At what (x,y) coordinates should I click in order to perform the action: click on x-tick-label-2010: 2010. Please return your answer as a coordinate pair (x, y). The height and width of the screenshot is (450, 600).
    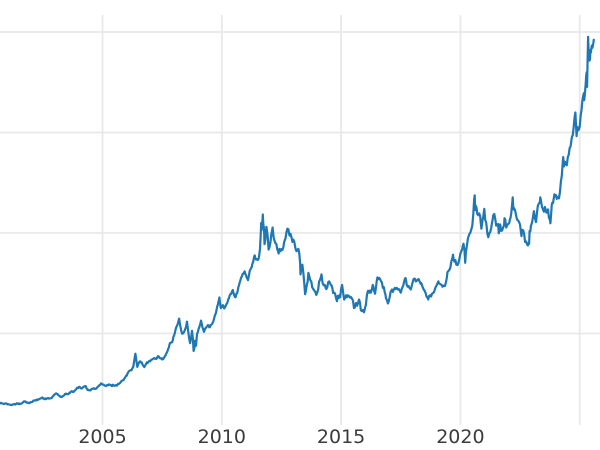
    Looking at the image, I should click on (221, 437).